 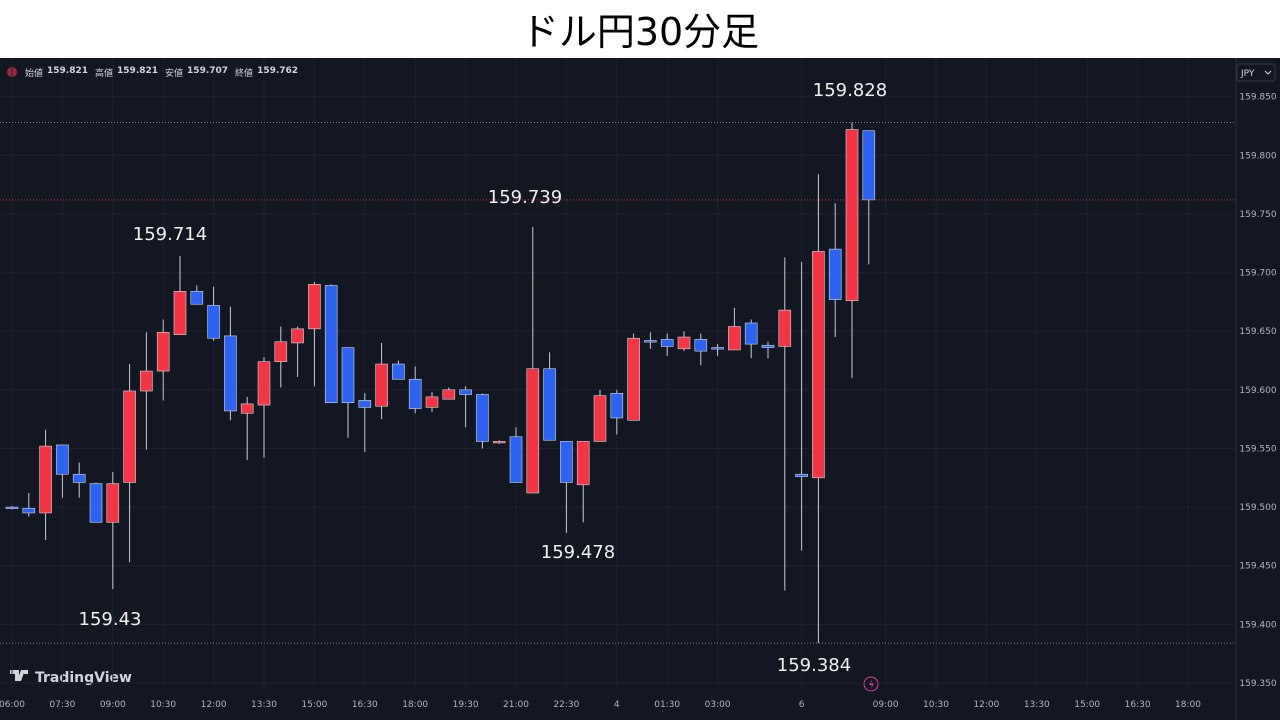 I want to click on event-icon, so click(x=871, y=684).